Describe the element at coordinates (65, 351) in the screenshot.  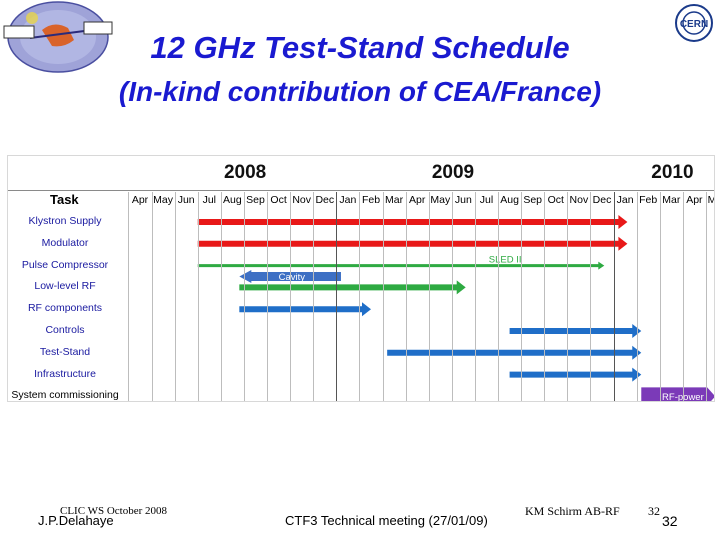
I see `task-label: Test-Stand` at that location.